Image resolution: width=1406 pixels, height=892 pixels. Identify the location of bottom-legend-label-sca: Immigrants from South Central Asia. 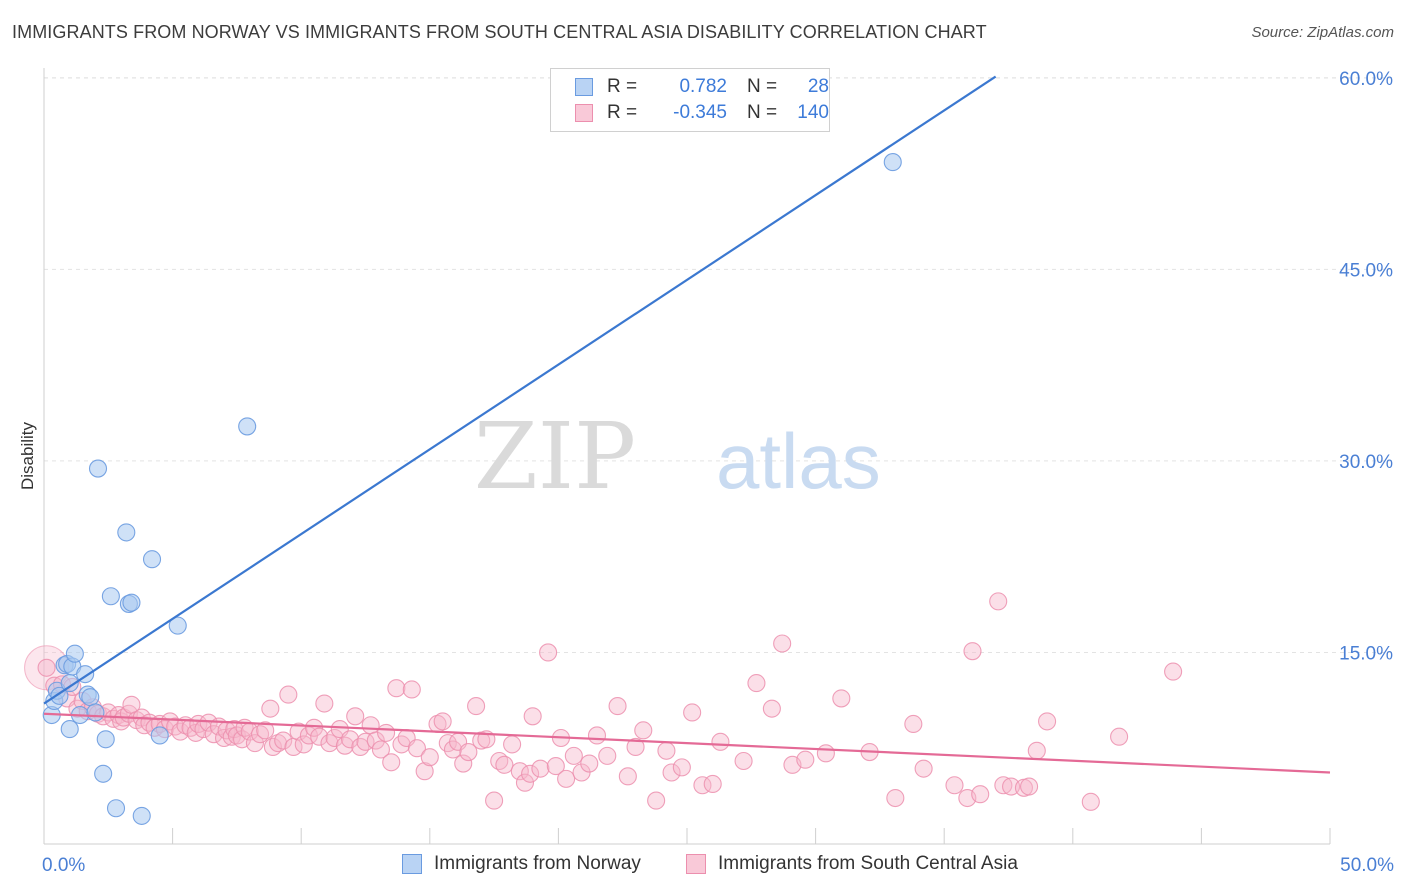
(868, 863).